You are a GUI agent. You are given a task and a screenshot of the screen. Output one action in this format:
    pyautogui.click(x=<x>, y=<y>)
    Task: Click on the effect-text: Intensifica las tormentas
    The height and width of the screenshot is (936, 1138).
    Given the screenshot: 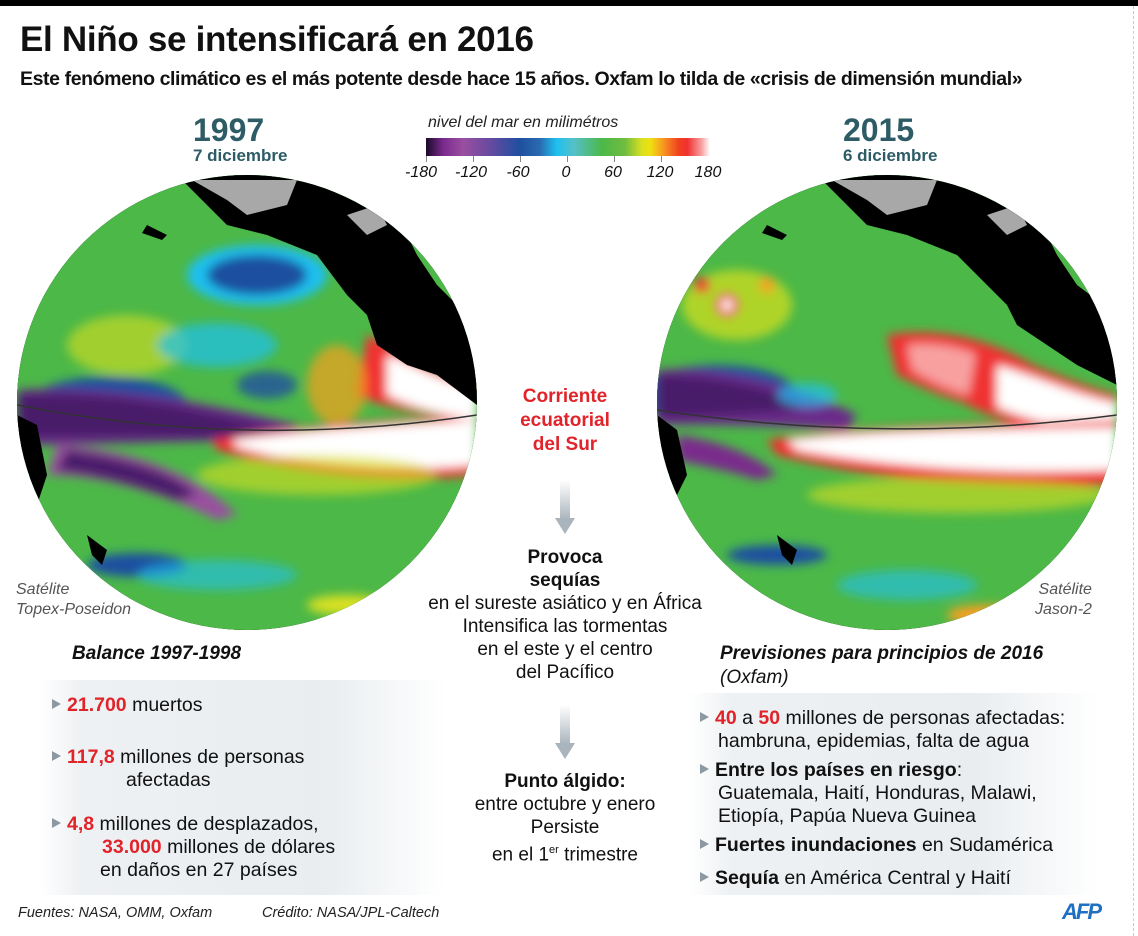 What is the action you would take?
    pyautogui.click(x=565, y=626)
    